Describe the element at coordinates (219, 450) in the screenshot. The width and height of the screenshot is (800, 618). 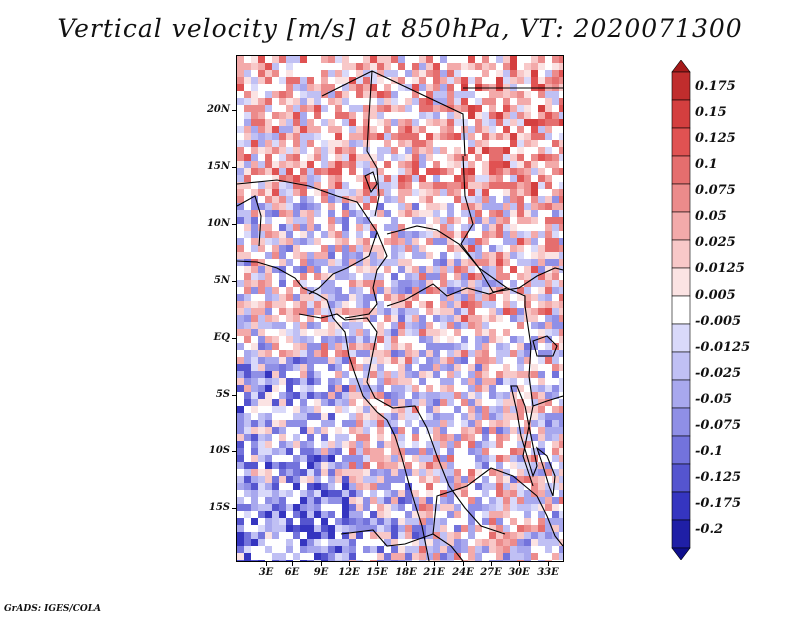
I see `lat-label-10s: 10S` at that location.